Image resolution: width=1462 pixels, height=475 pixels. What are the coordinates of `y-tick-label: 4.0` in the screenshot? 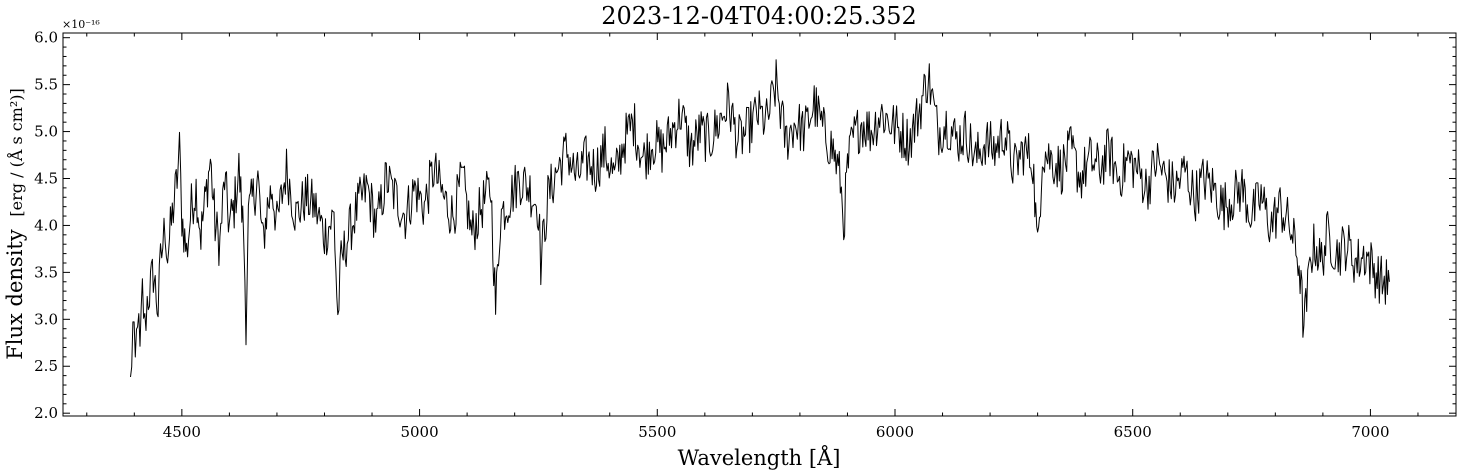 It's located at (46, 225).